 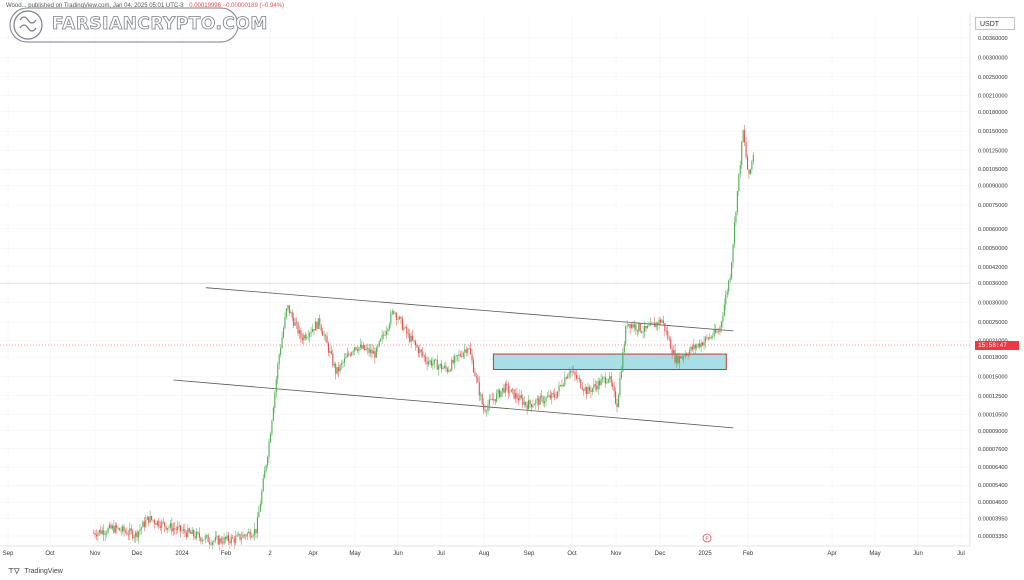 What do you see at coordinates (453, 358) in the screenshot?
I see `trendlines` at bounding box center [453, 358].